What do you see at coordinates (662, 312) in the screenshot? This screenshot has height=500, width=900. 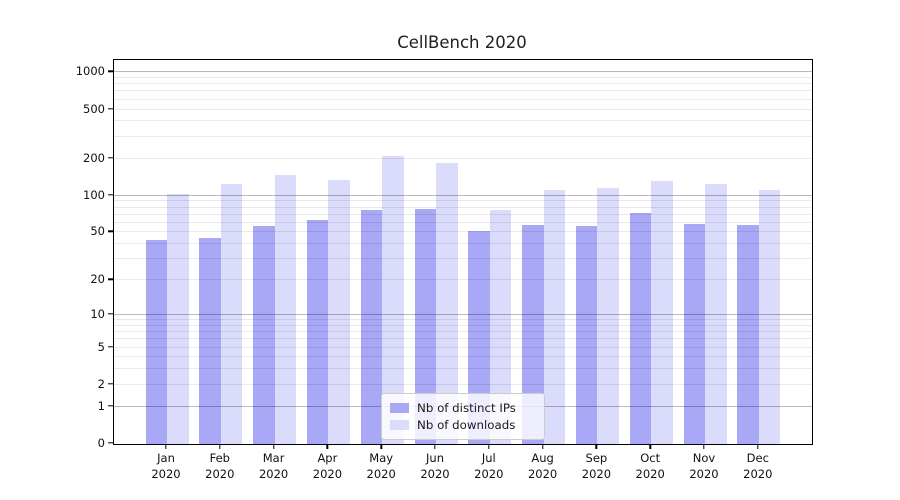 I see `bar-downloads-oct` at bounding box center [662, 312].